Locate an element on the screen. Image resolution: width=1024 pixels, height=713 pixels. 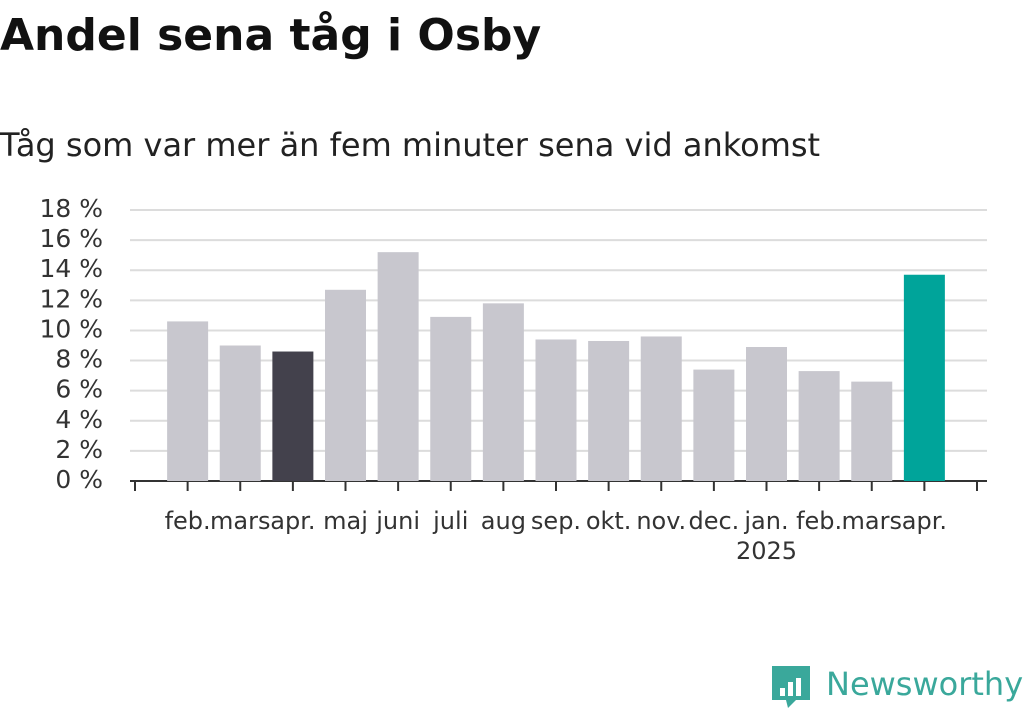
x-tick-label: aug is located at coordinates (503, 521).